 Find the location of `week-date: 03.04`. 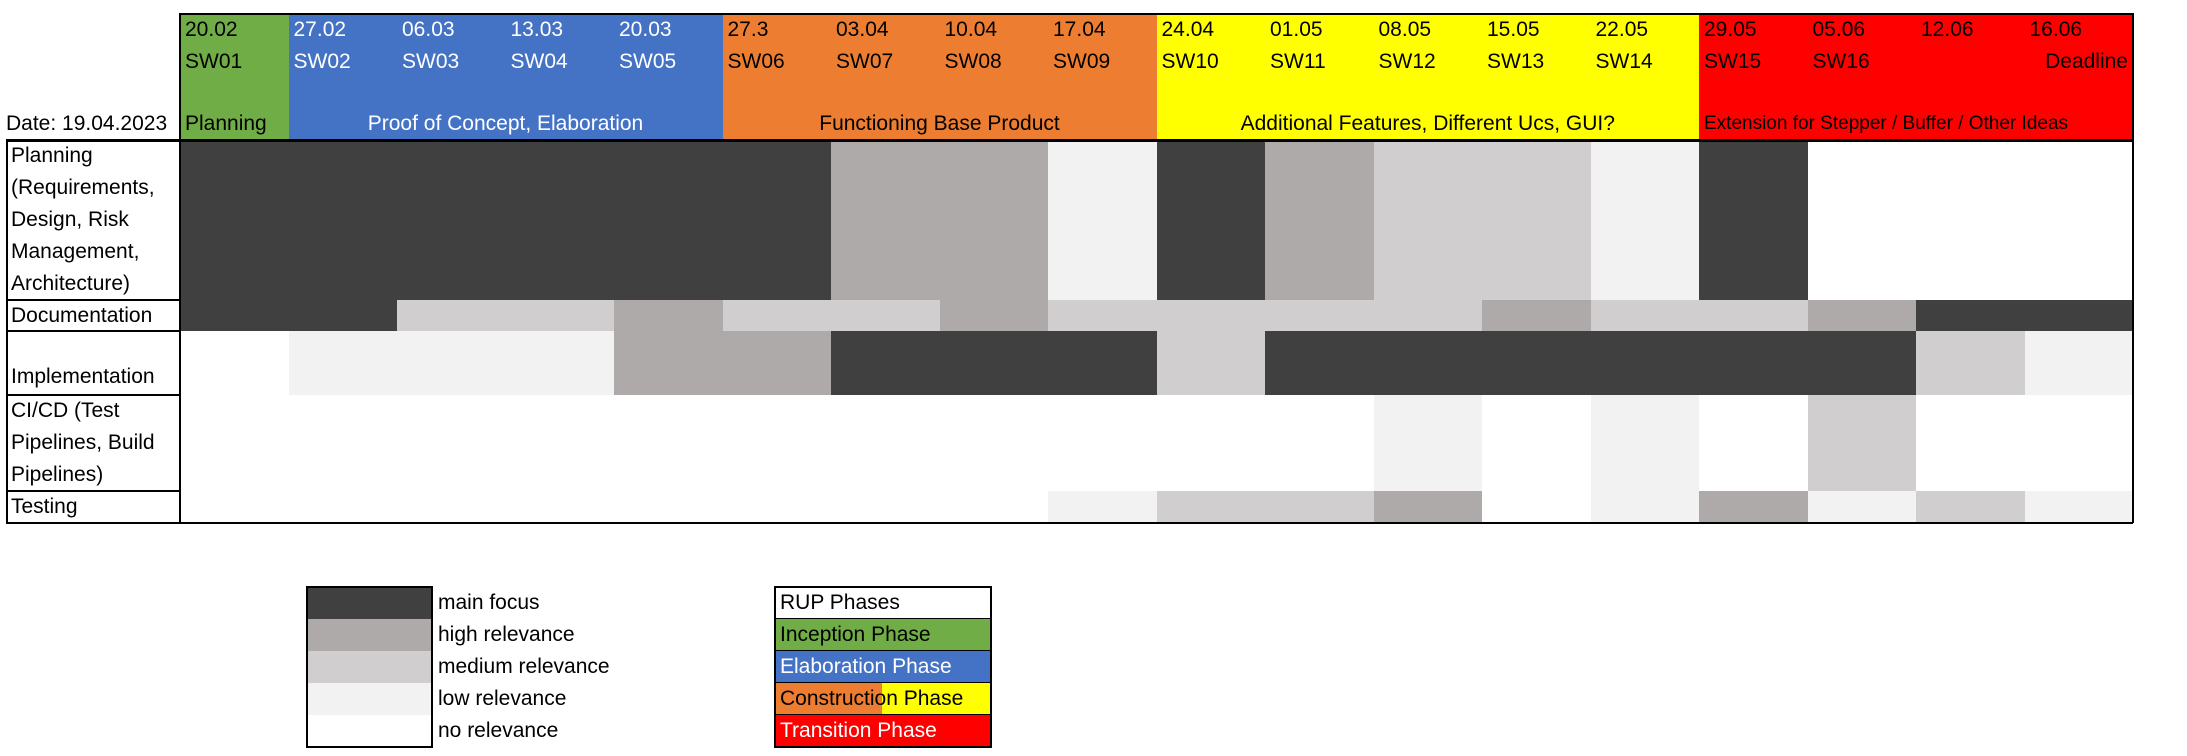

week-date: 03.04 is located at coordinates (862, 29).